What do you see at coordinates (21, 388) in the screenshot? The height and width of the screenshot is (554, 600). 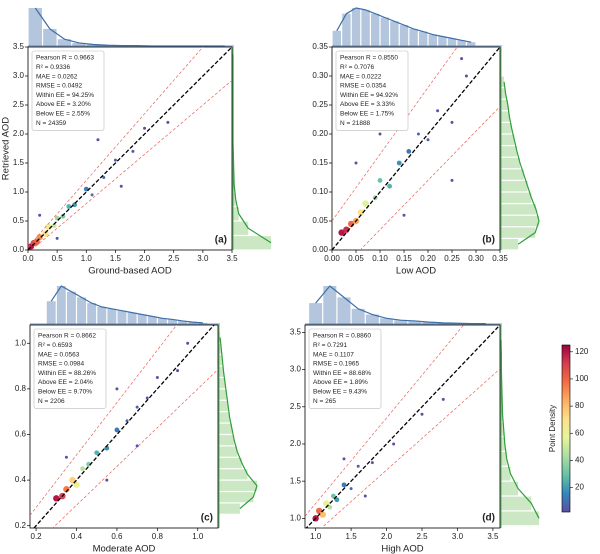 I see `y-tick-label: 0.8` at bounding box center [21, 388].